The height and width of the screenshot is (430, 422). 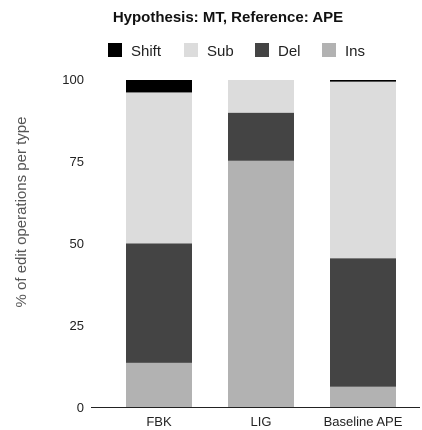 What do you see at coordinates (274, 421) in the screenshot?
I see `x-axis: FBK LIG Baseline APE` at bounding box center [274, 421].